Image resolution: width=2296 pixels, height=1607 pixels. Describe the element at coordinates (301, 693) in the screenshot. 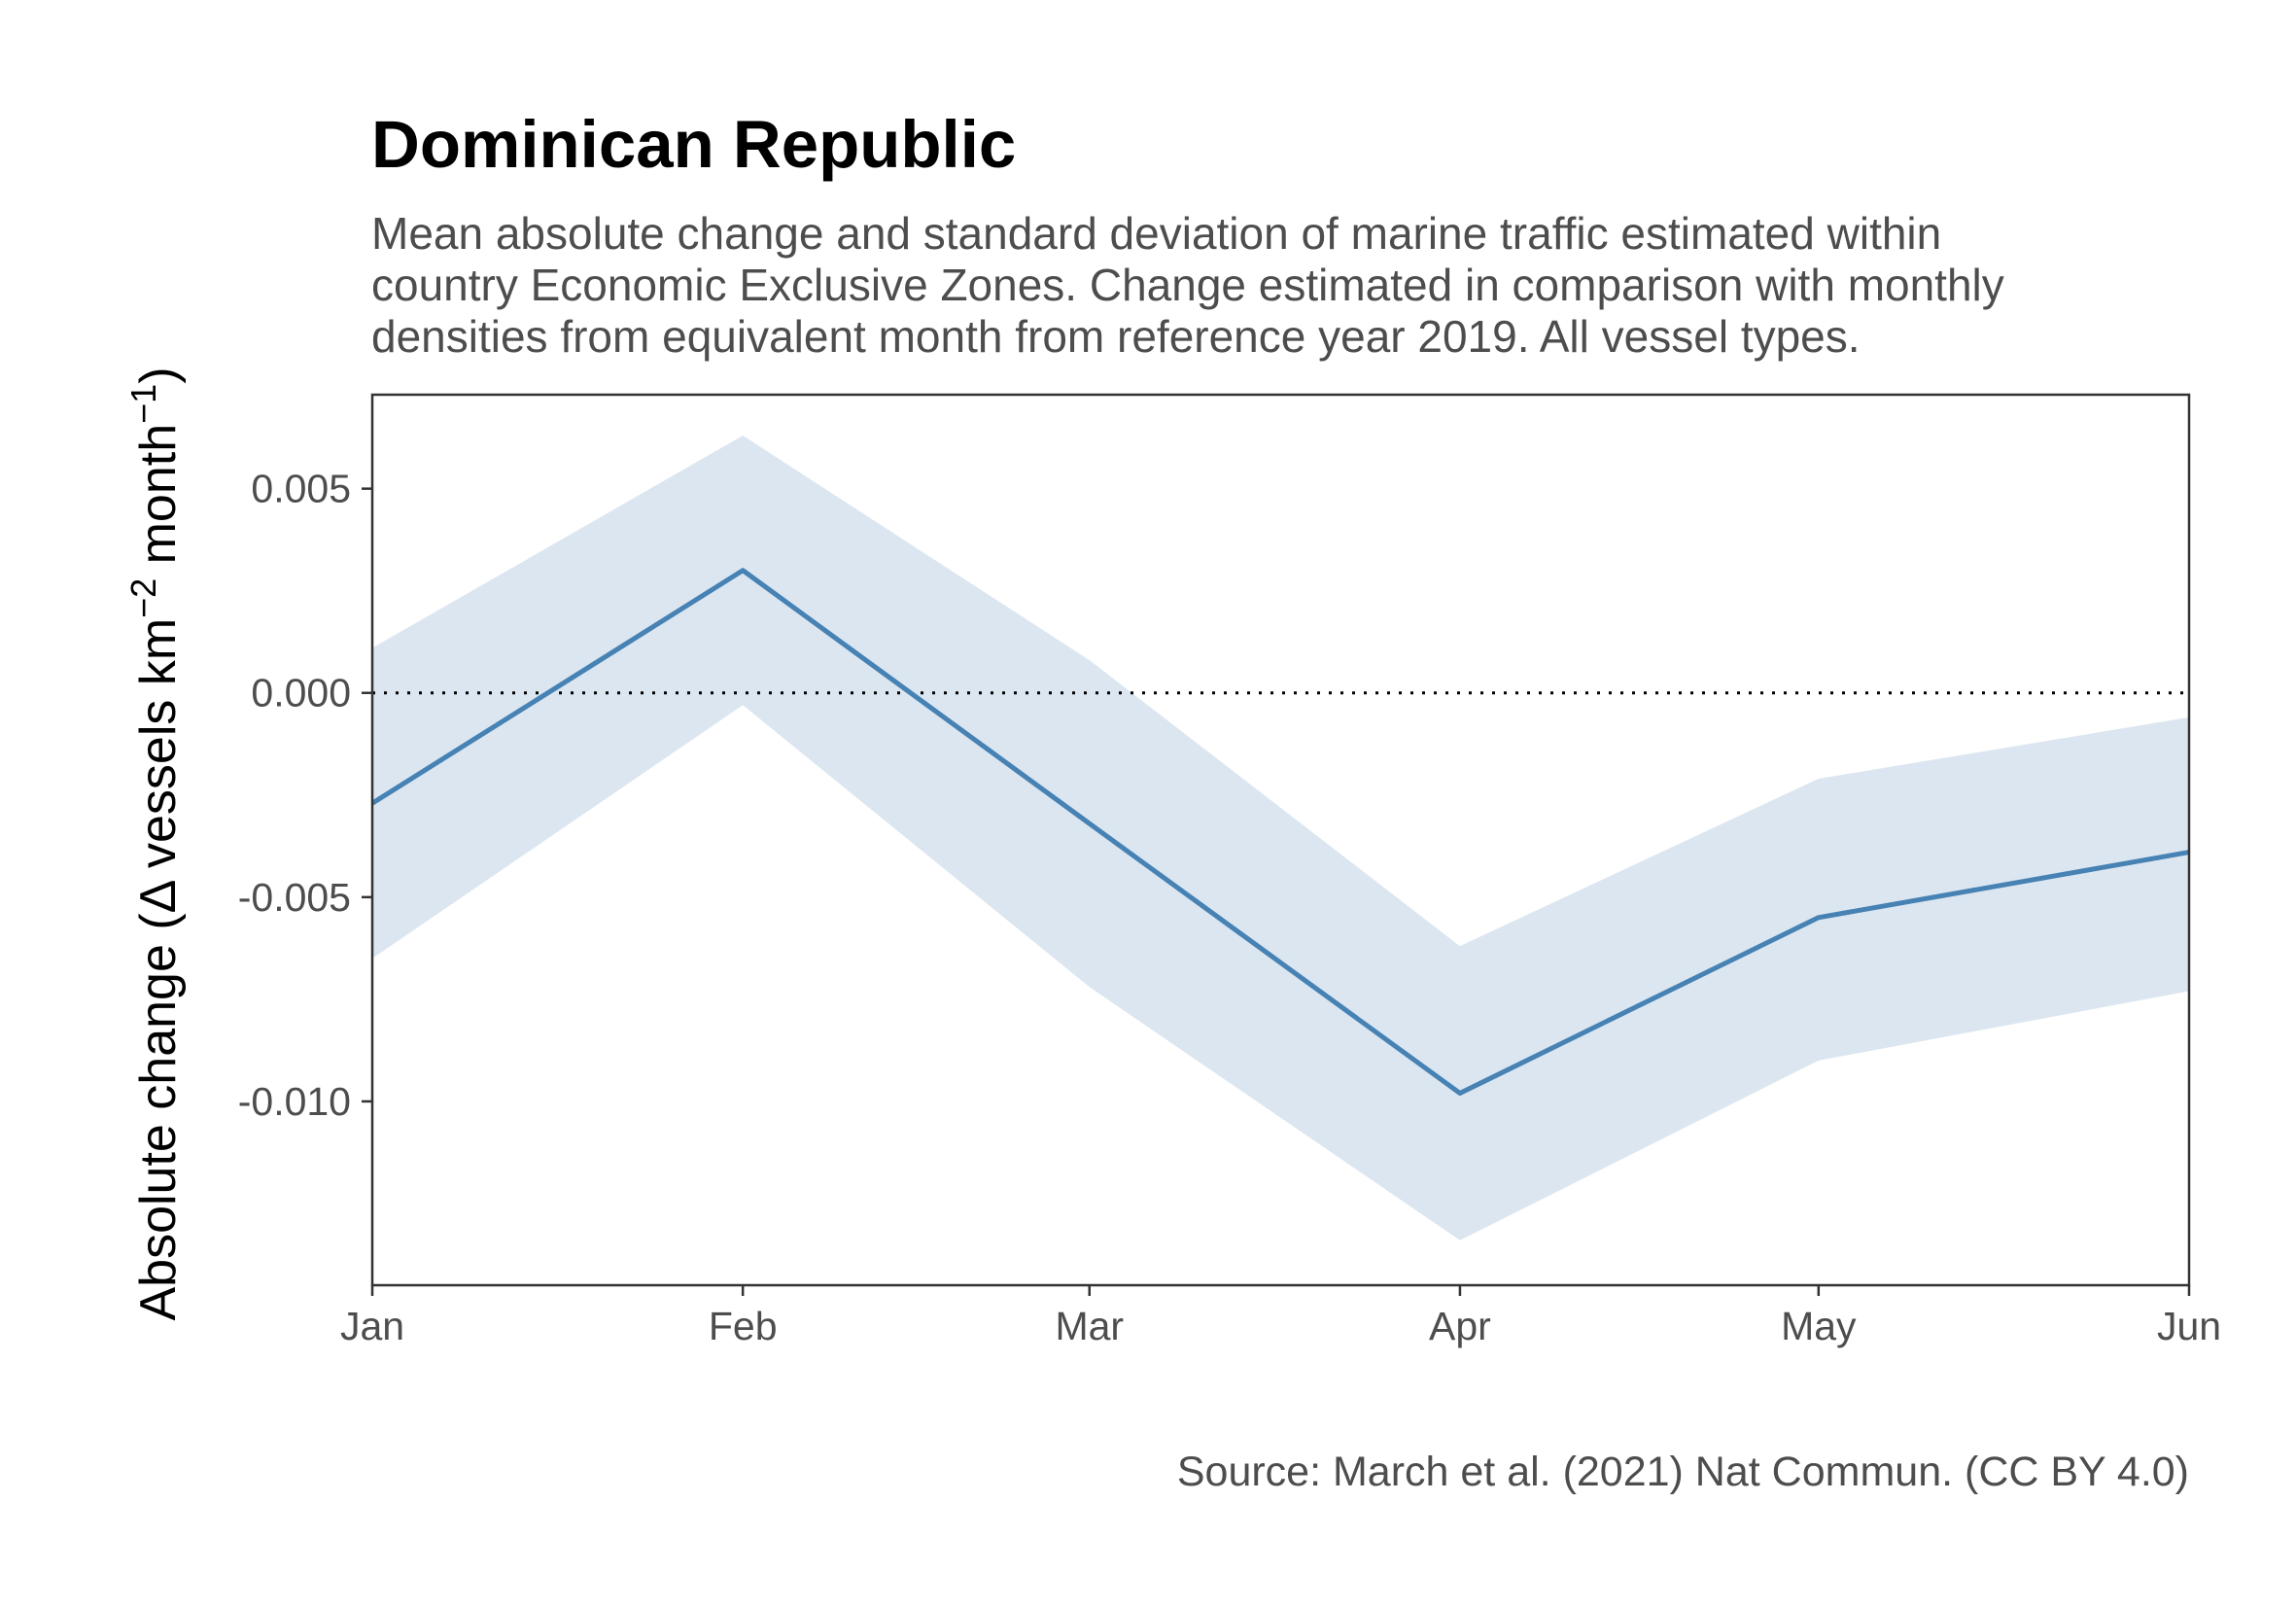

I see `y-tick-label: 0.000` at that location.